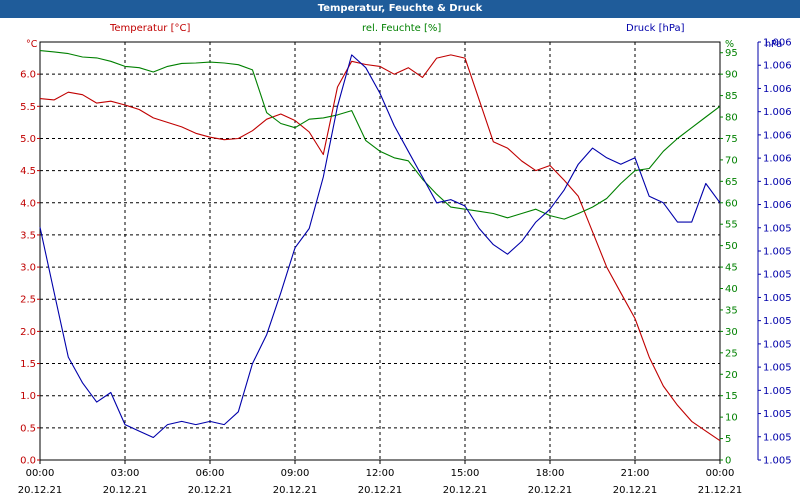 The height and width of the screenshot is (500, 800). Describe the element at coordinates (731, 353) in the screenshot. I see `humidity-tick-label: 25` at that location.